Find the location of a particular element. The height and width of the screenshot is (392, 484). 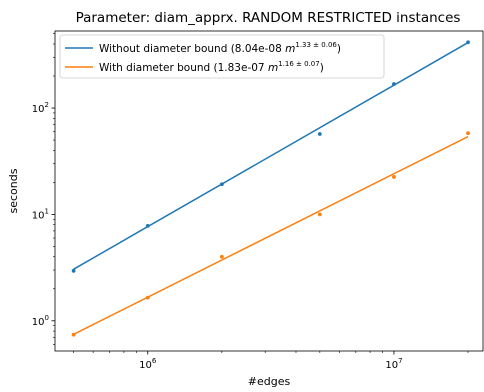

legend-box is located at coordinates (222, 56).